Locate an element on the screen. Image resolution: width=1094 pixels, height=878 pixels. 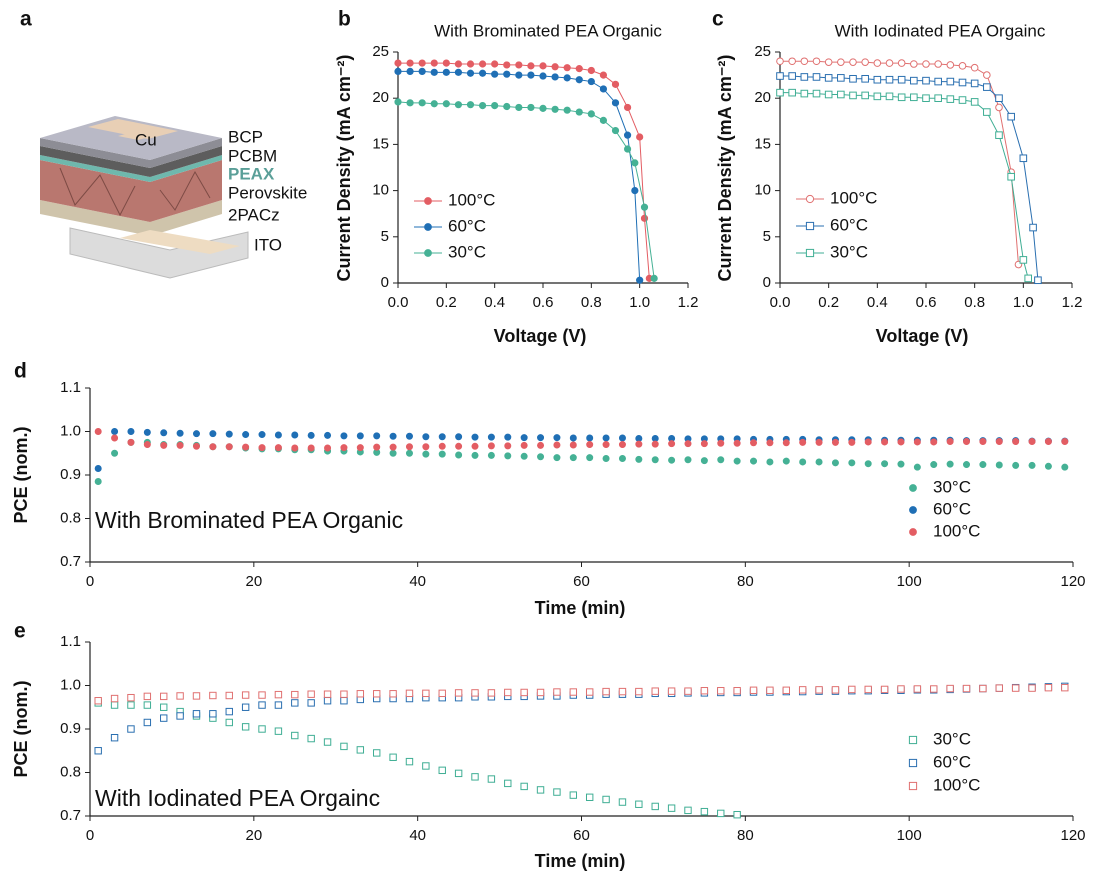
annotation: With Brominated PEA Organic is located at coordinates (249, 520).